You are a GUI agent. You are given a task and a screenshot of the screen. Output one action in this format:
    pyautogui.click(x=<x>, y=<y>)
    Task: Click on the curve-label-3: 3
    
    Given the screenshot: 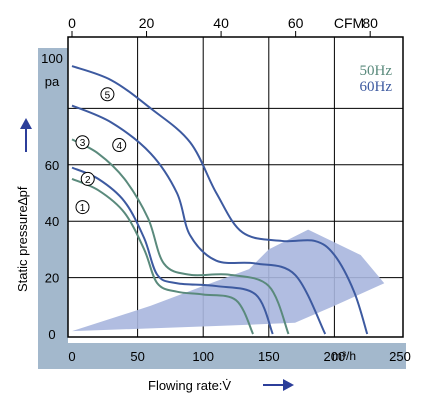 What is the action you would take?
    pyautogui.click(x=83, y=143)
    